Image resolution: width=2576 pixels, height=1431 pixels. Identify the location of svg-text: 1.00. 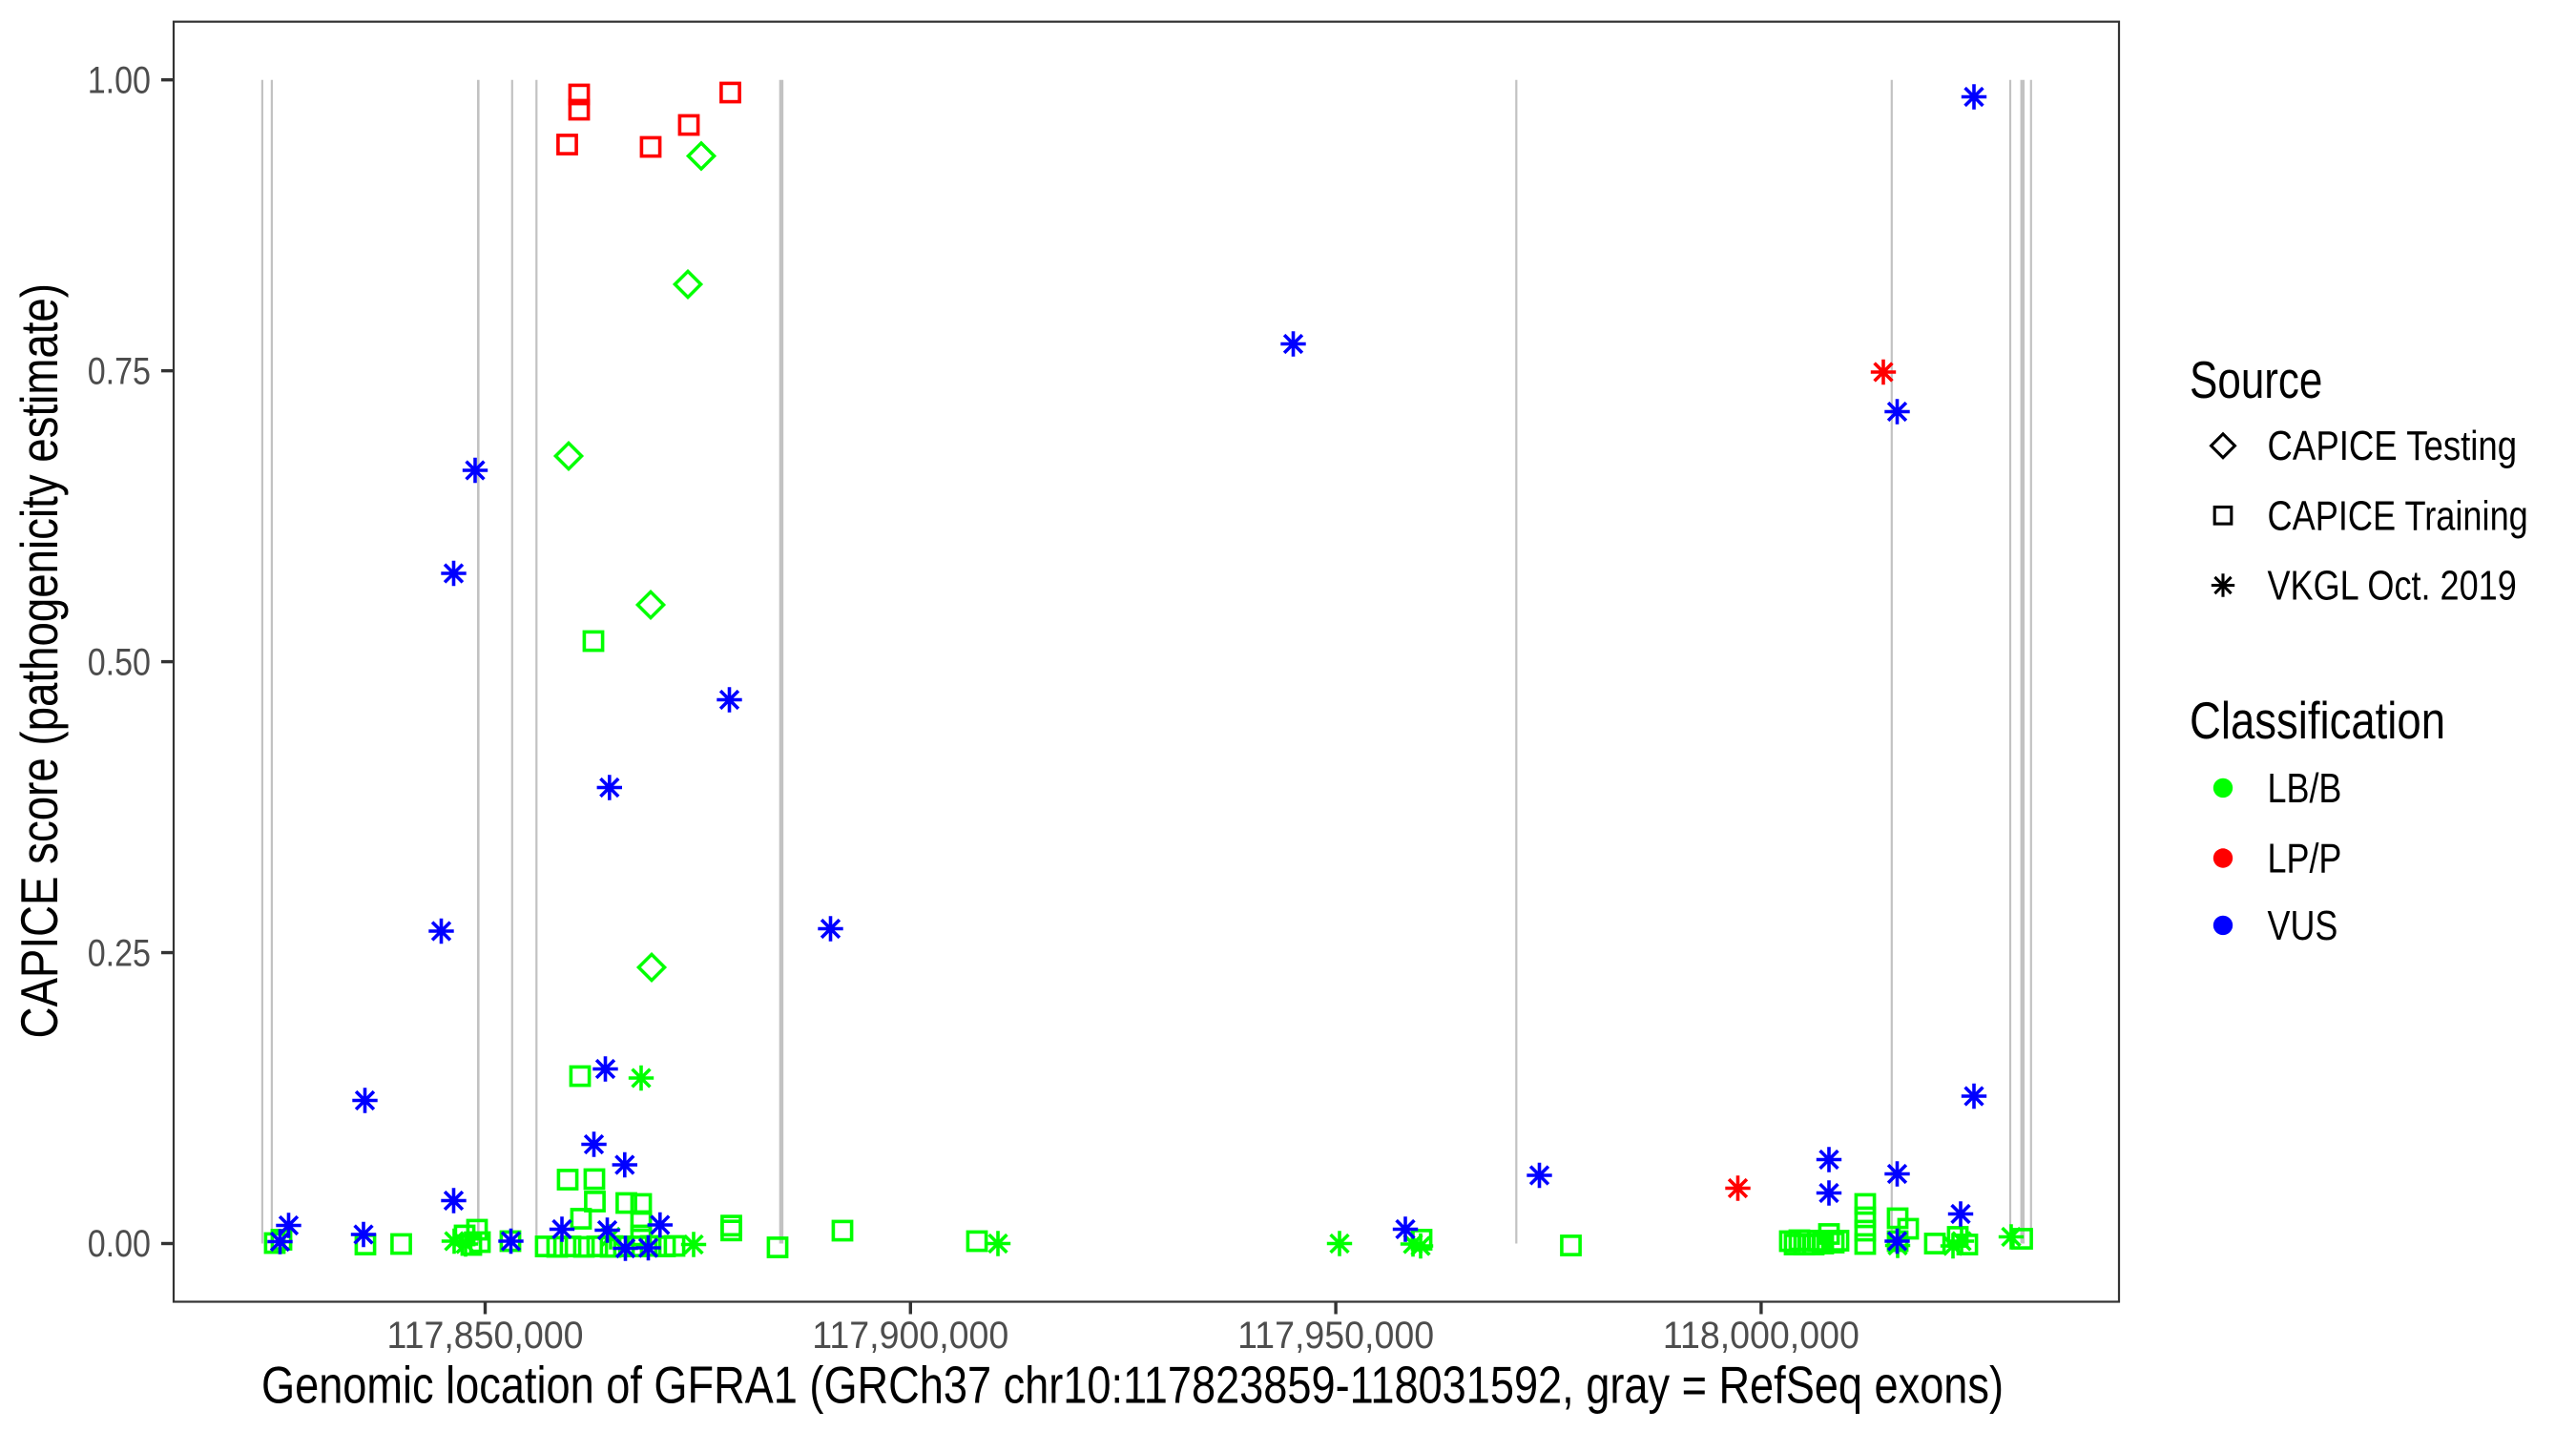
(119, 80).